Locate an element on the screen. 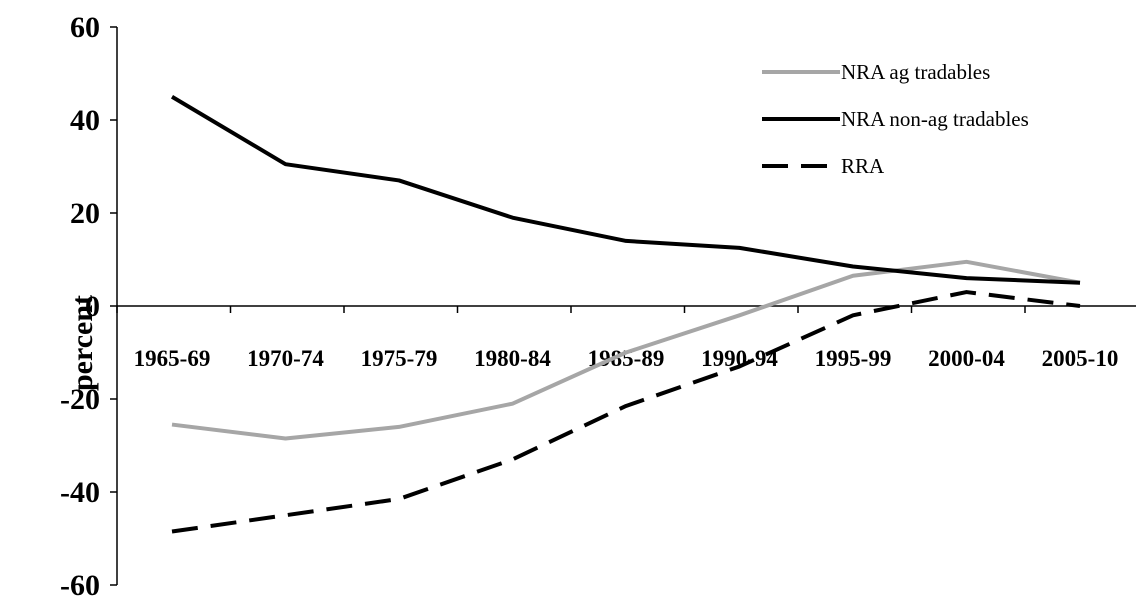 This screenshot has height=598, width=1136. y-tick-label: 40 is located at coordinates (85, 120).